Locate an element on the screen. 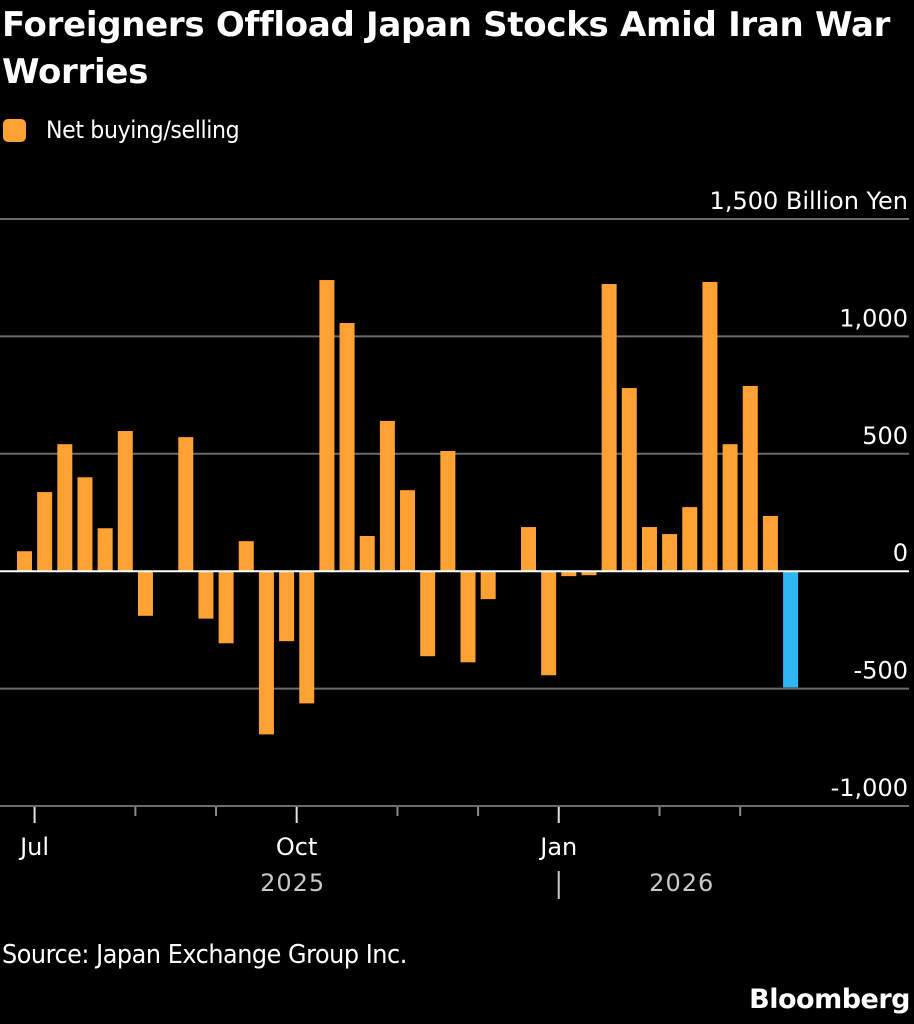  x-axis: Jul Oct Jan 2025 2026 is located at coordinates (380, 853).